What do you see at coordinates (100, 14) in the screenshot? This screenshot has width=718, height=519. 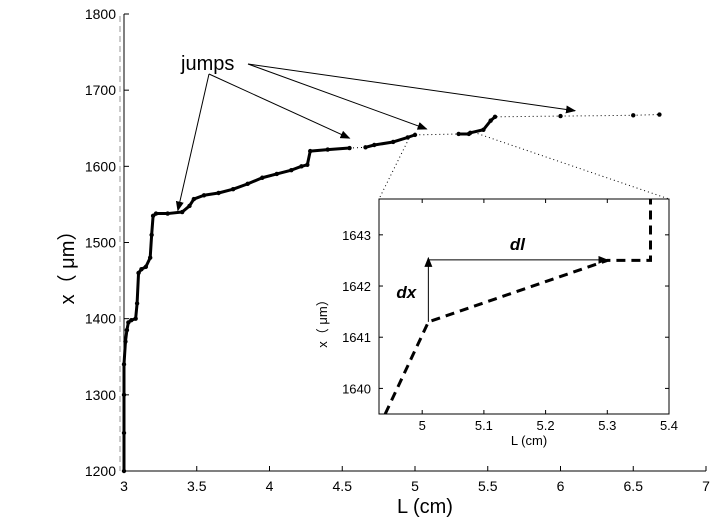 I see `main-y-tick-label: 1800` at bounding box center [100, 14].